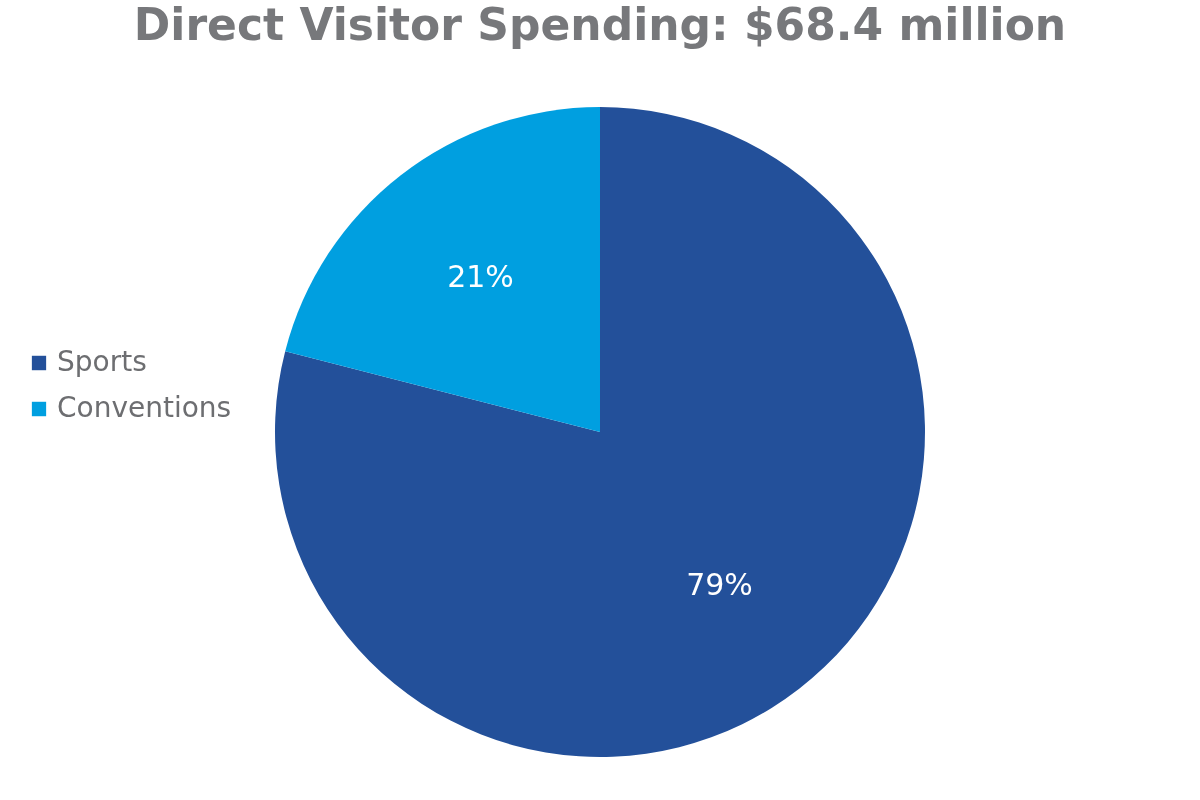 This screenshot has width=1200, height=800. What do you see at coordinates (442, 269) in the screenshot?
I see `pie-slice` at bounding box center [442, 269].